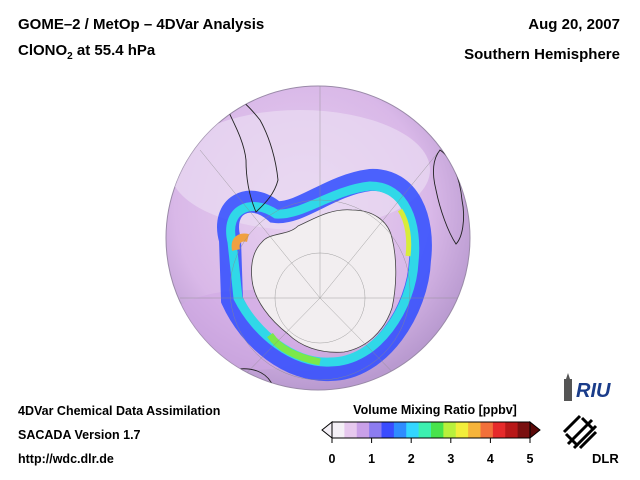  Describe the element at coordinates (411, 459) in the screenshot. I see `colorbar-tick-label: 2` at that location.